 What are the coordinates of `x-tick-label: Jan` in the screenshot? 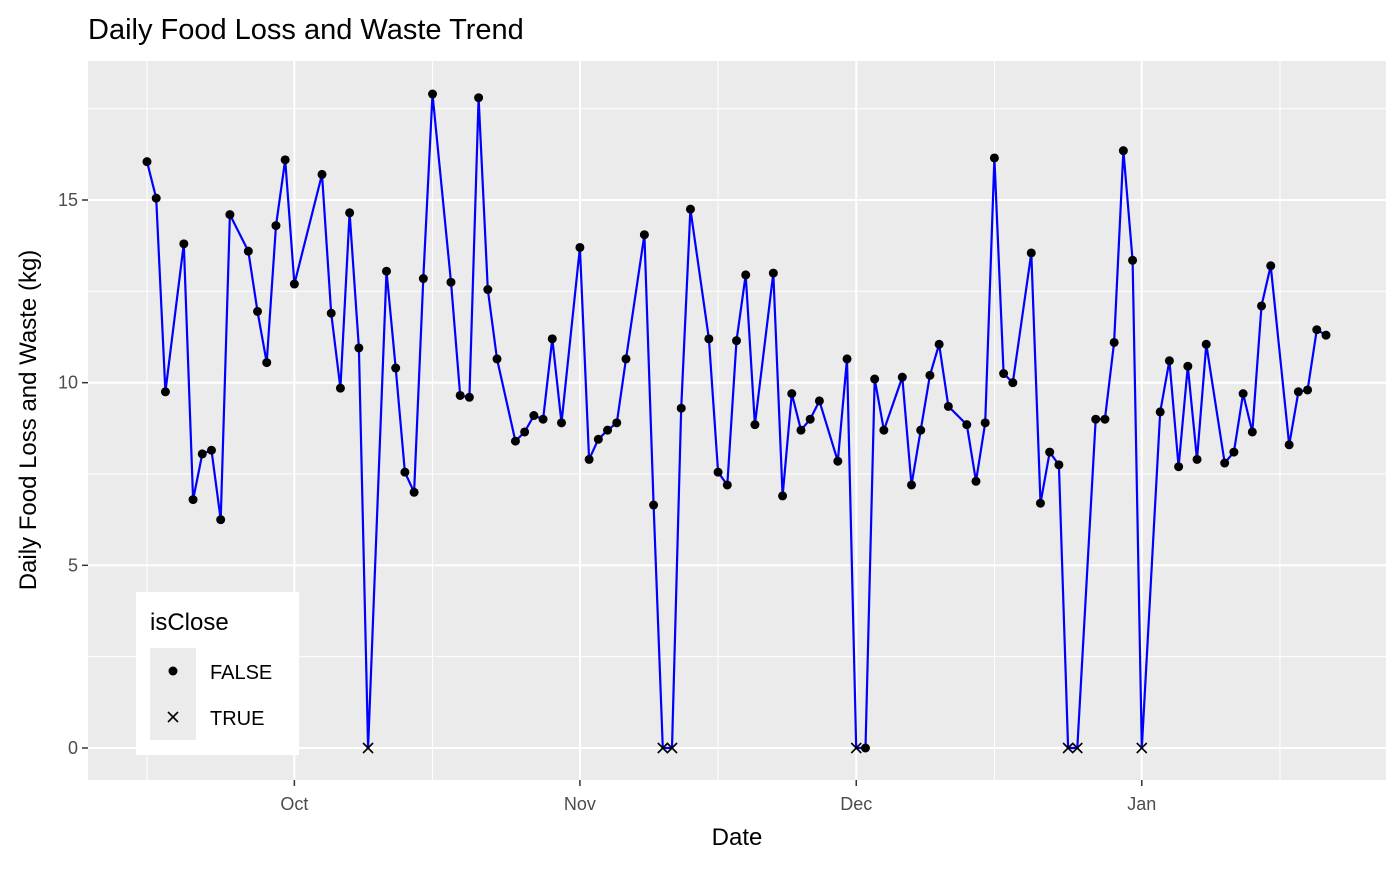 It's located at (1141, 804).